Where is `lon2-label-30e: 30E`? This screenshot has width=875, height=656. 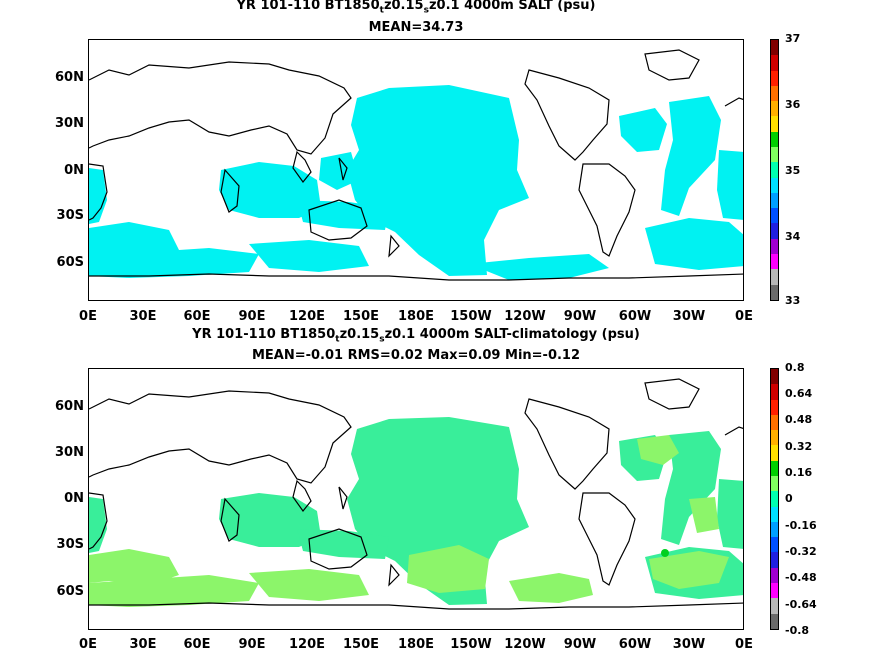 lon2-label-30e: 30E is located at coordinates (143, 644).